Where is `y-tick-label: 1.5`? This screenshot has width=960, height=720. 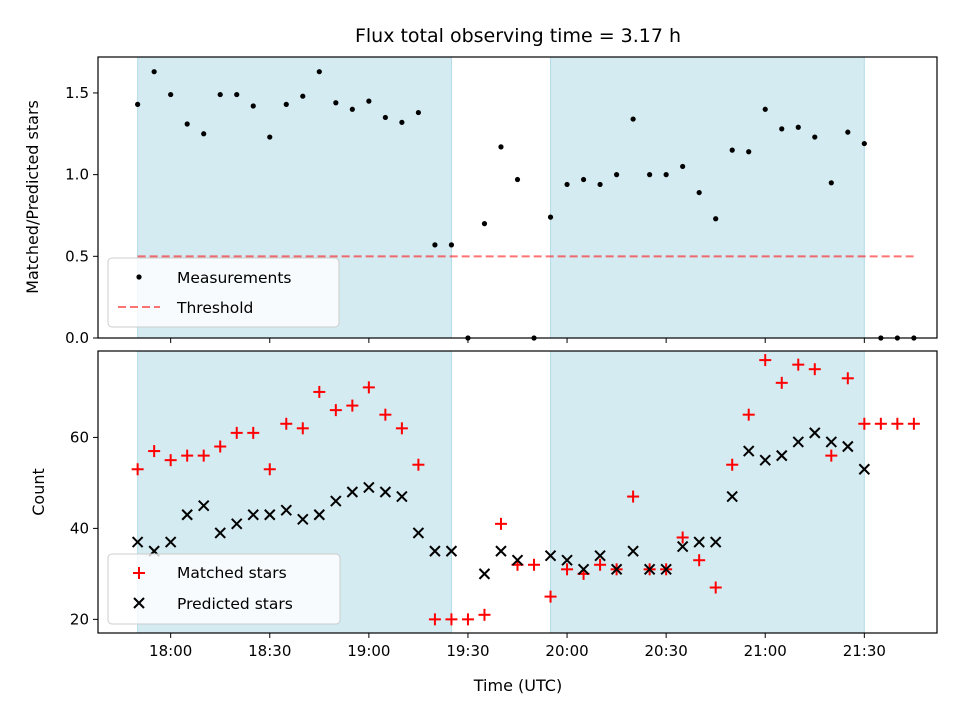 y-tick-label: 1.5 is located at coordinates (77, 93).